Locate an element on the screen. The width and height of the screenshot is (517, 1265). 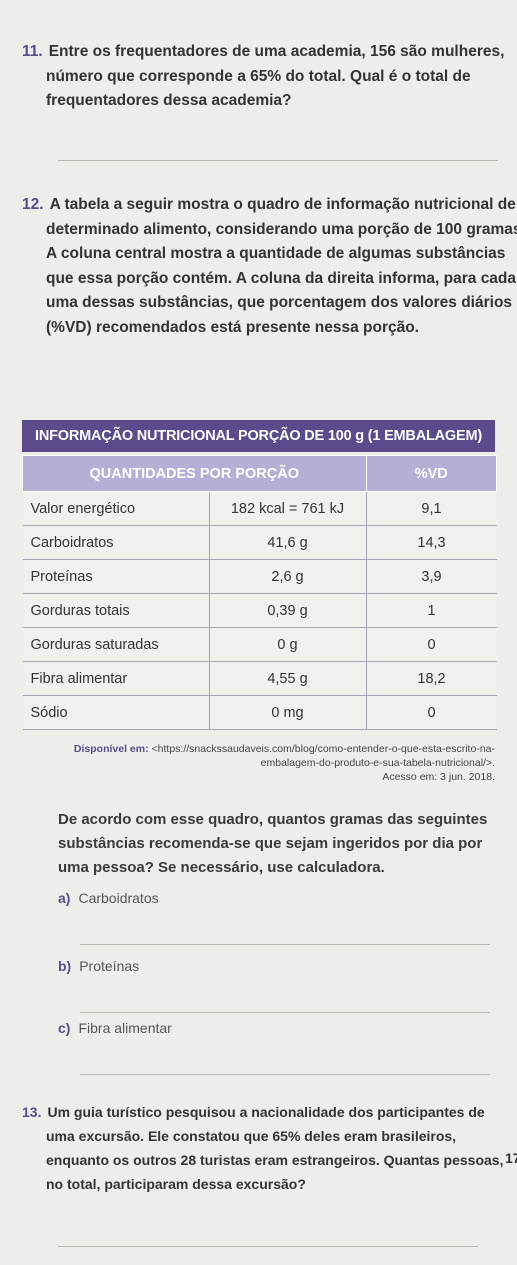
item-text: Carboidratos is located at coordinates (118, 898).